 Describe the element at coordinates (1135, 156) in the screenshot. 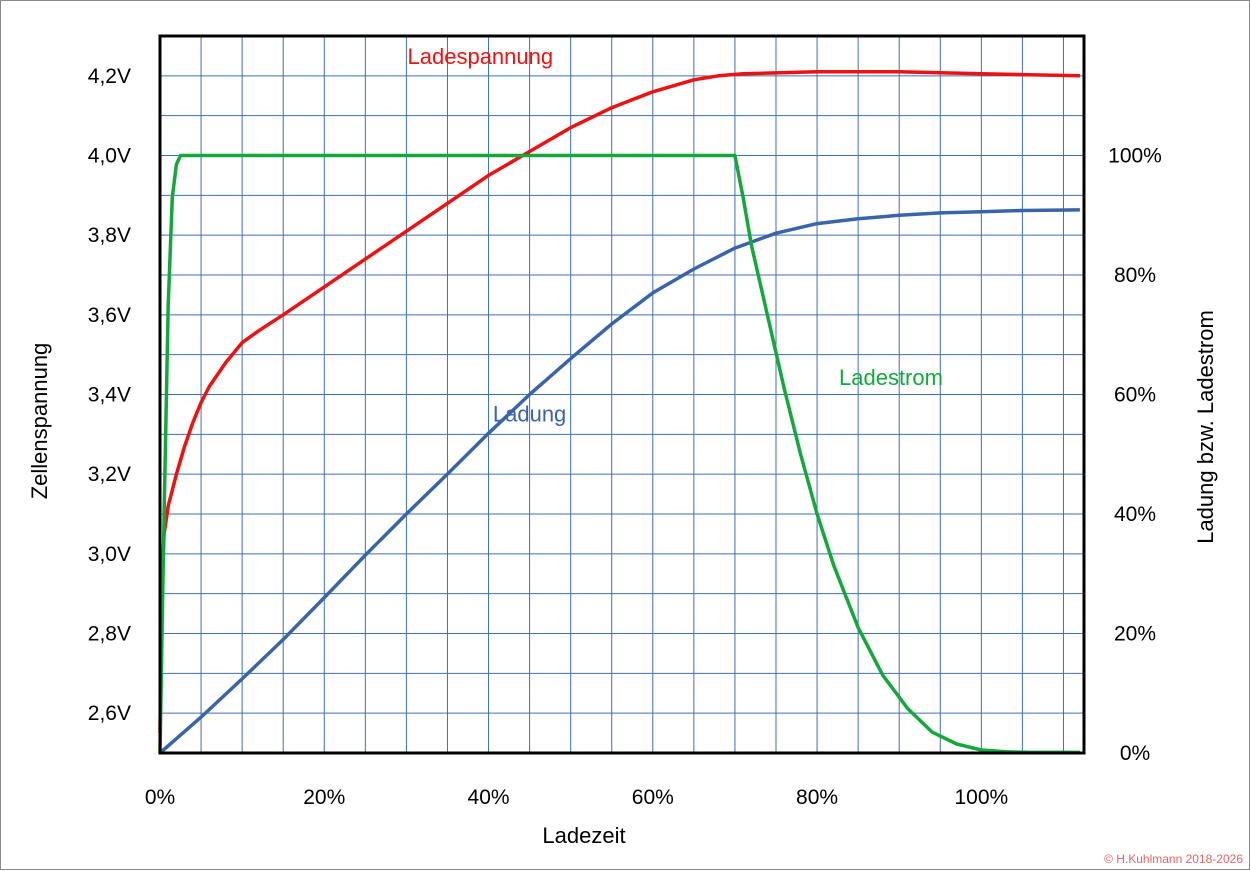

I see `y-right-tick-label: 100%` at that location.